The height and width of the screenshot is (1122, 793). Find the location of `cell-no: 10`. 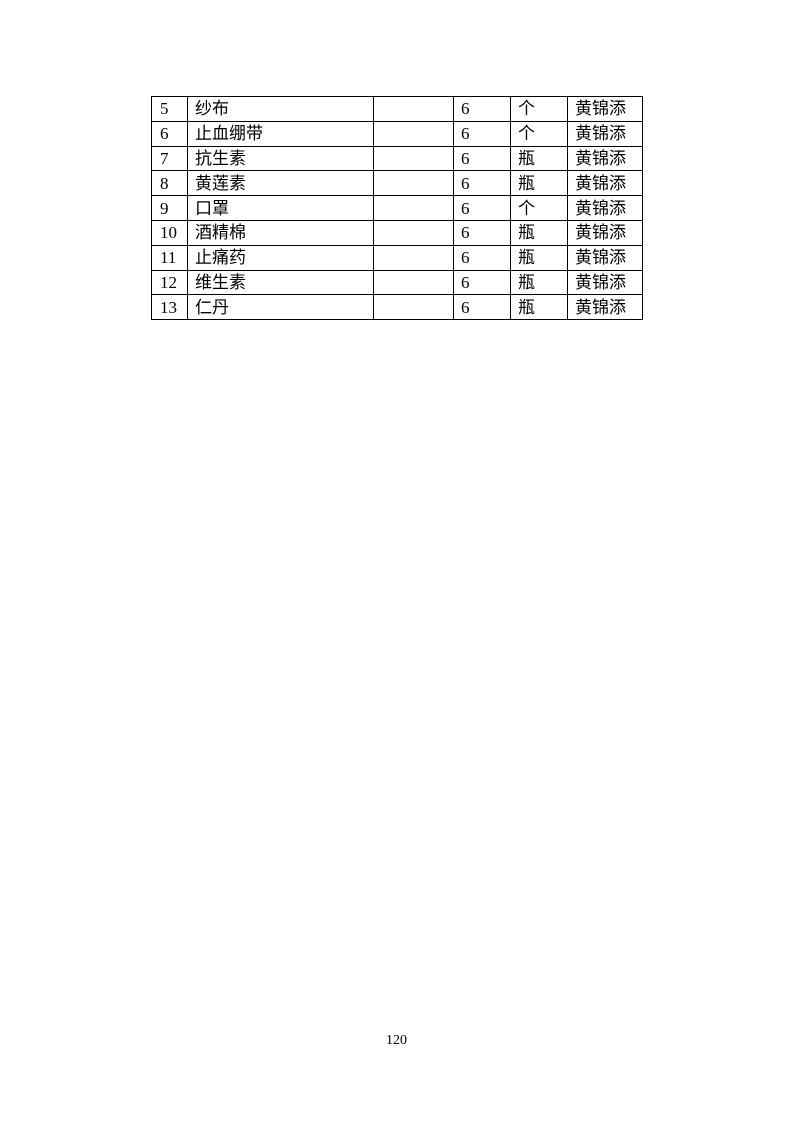

cell-no: 10 is located at coordinates (169, 232).